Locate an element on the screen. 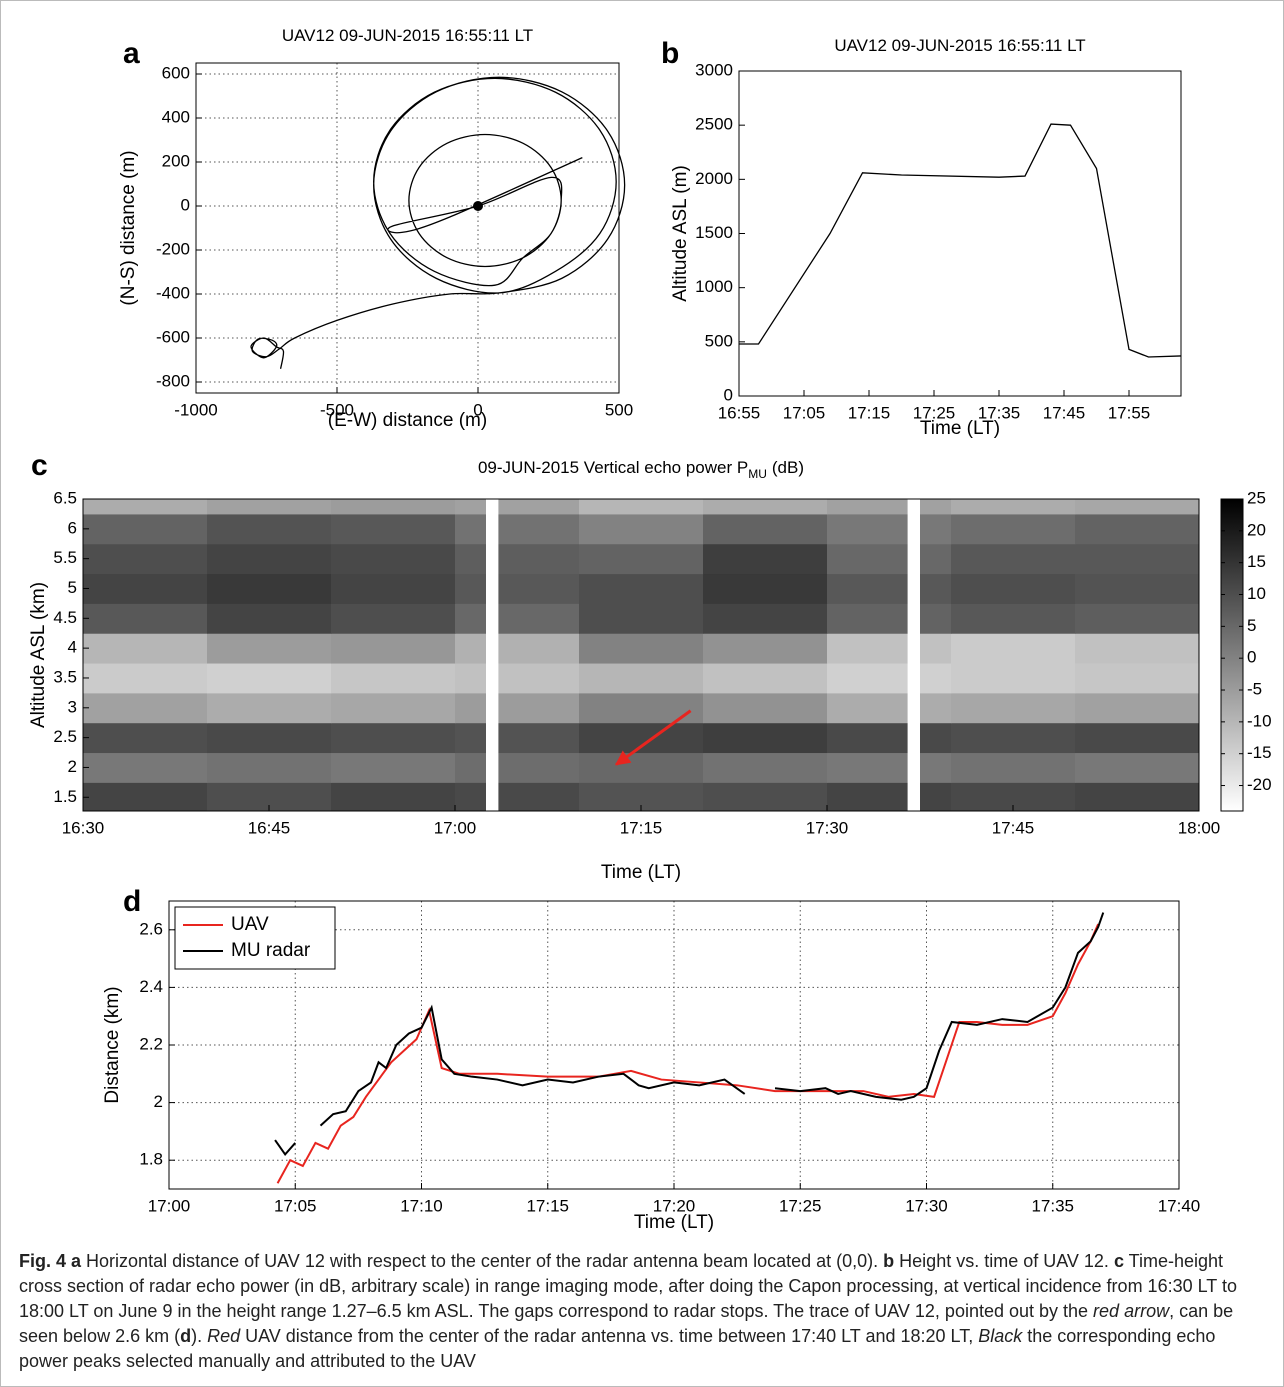 The image size is (1284, 1387). x-tick-label: 17:45 is located at coordinates (1064, 412).